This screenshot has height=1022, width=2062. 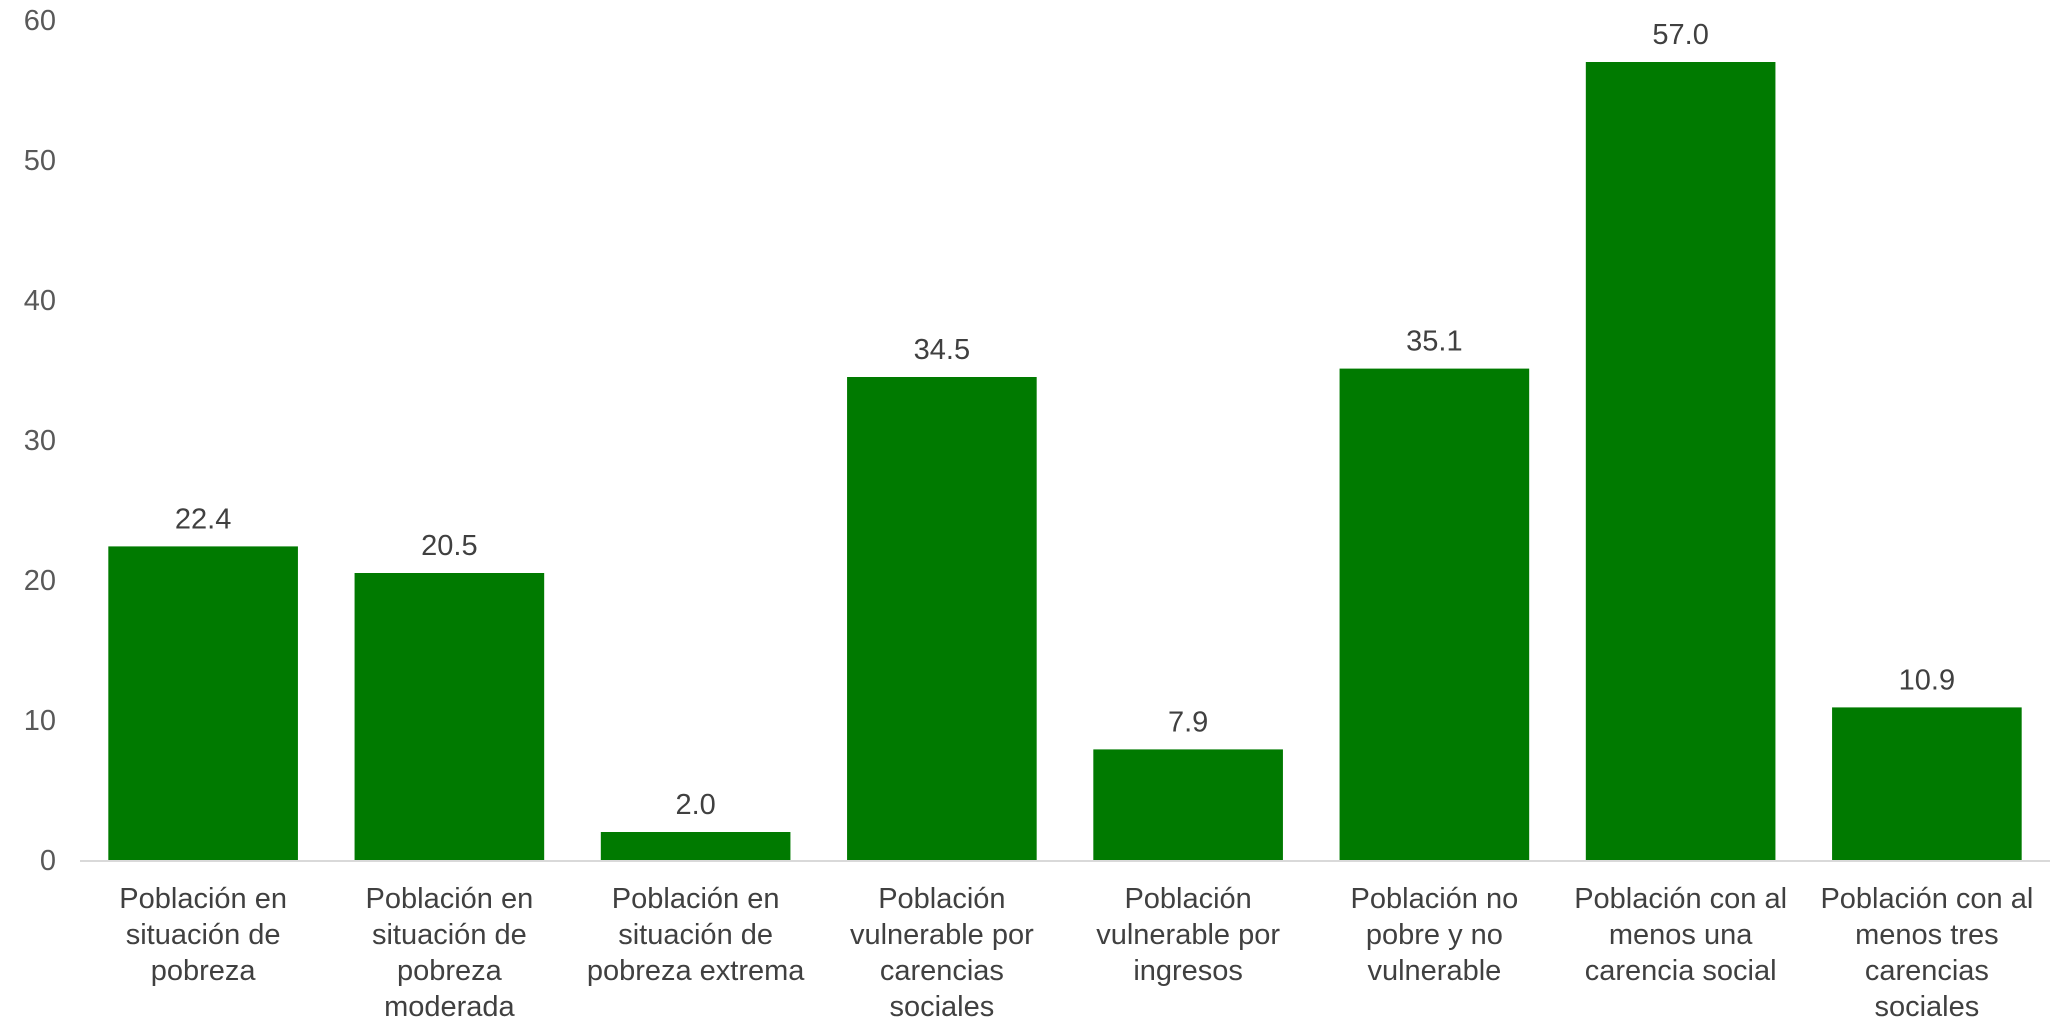 I want to click on y-tick-label: 20, so click(x=40, y=581).